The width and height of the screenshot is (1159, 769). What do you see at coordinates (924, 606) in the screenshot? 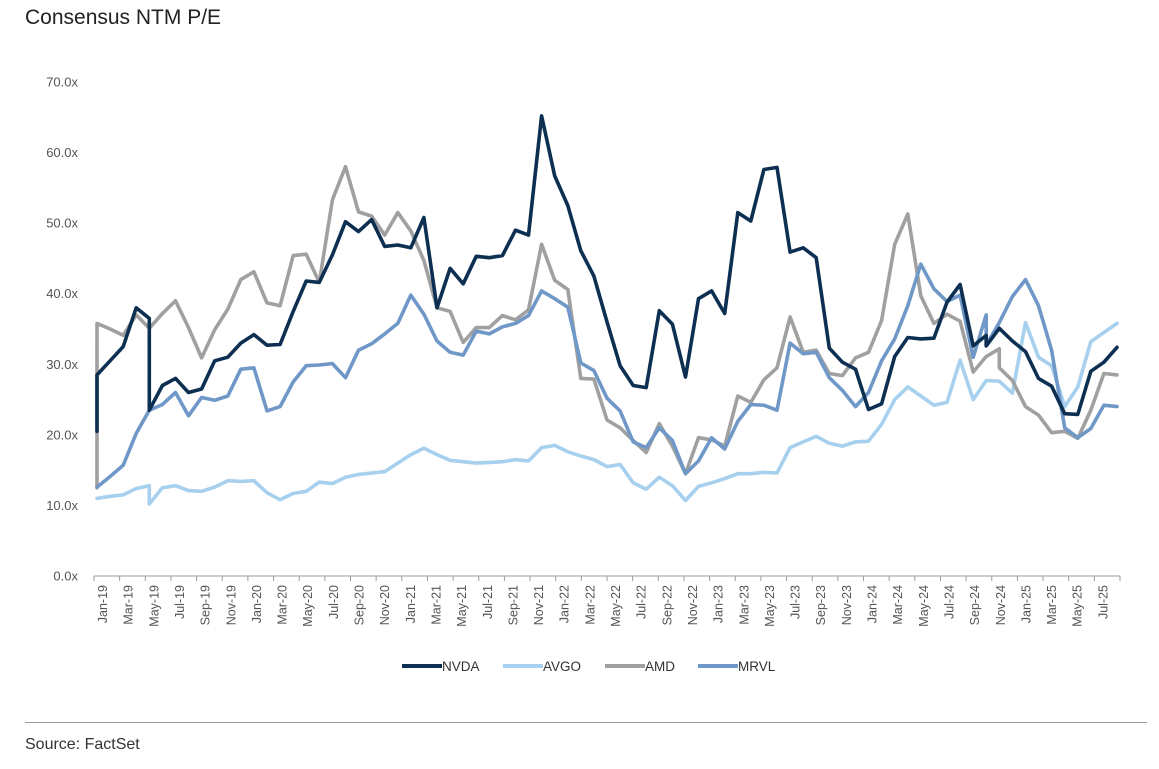
I see `x-tick-label: May-24` at bounding box center [924, 606].